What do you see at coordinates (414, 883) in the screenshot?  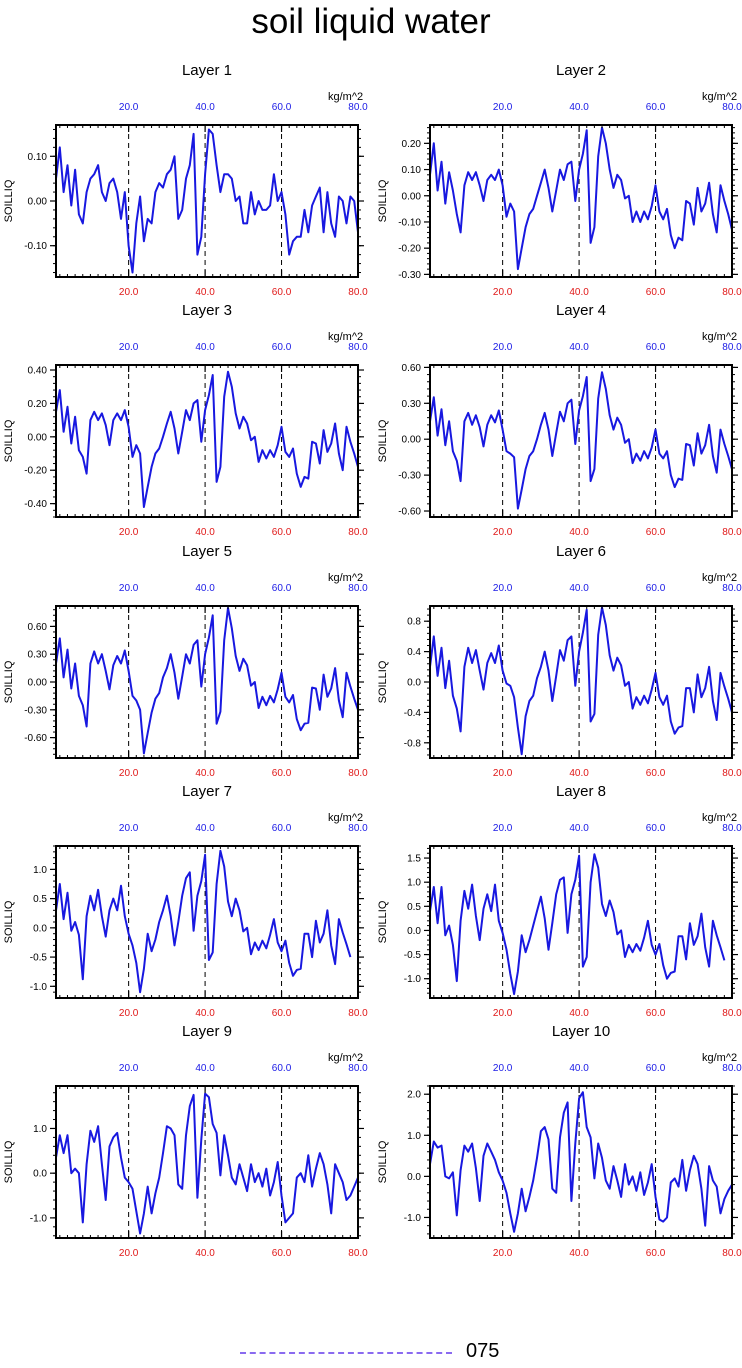 I see `y-tick-label: 1.0` at bounding box center [414, 883].